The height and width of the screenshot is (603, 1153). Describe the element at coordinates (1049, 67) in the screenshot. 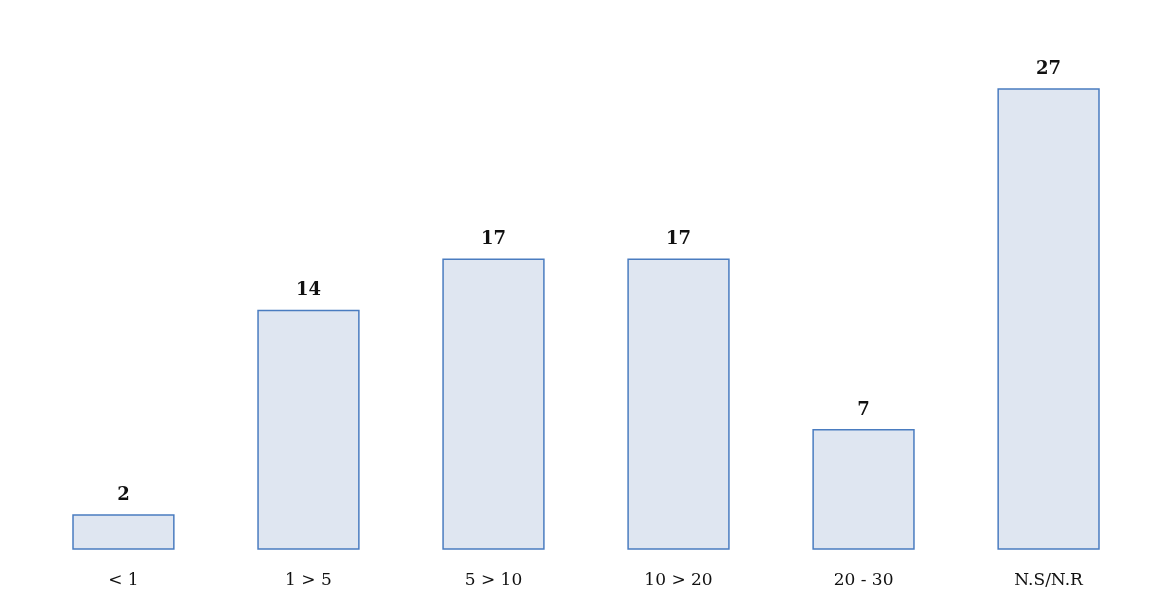

I see `data-label: 27` at that location.